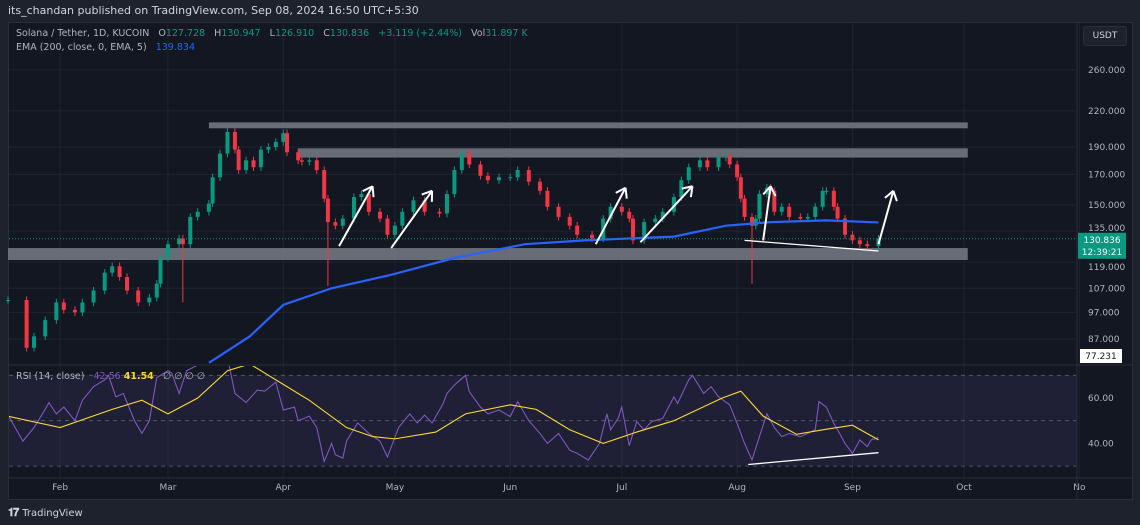 This screenshot has height=525, width=1140. I want to click on ema-value: 139.834, so click(175, 47).